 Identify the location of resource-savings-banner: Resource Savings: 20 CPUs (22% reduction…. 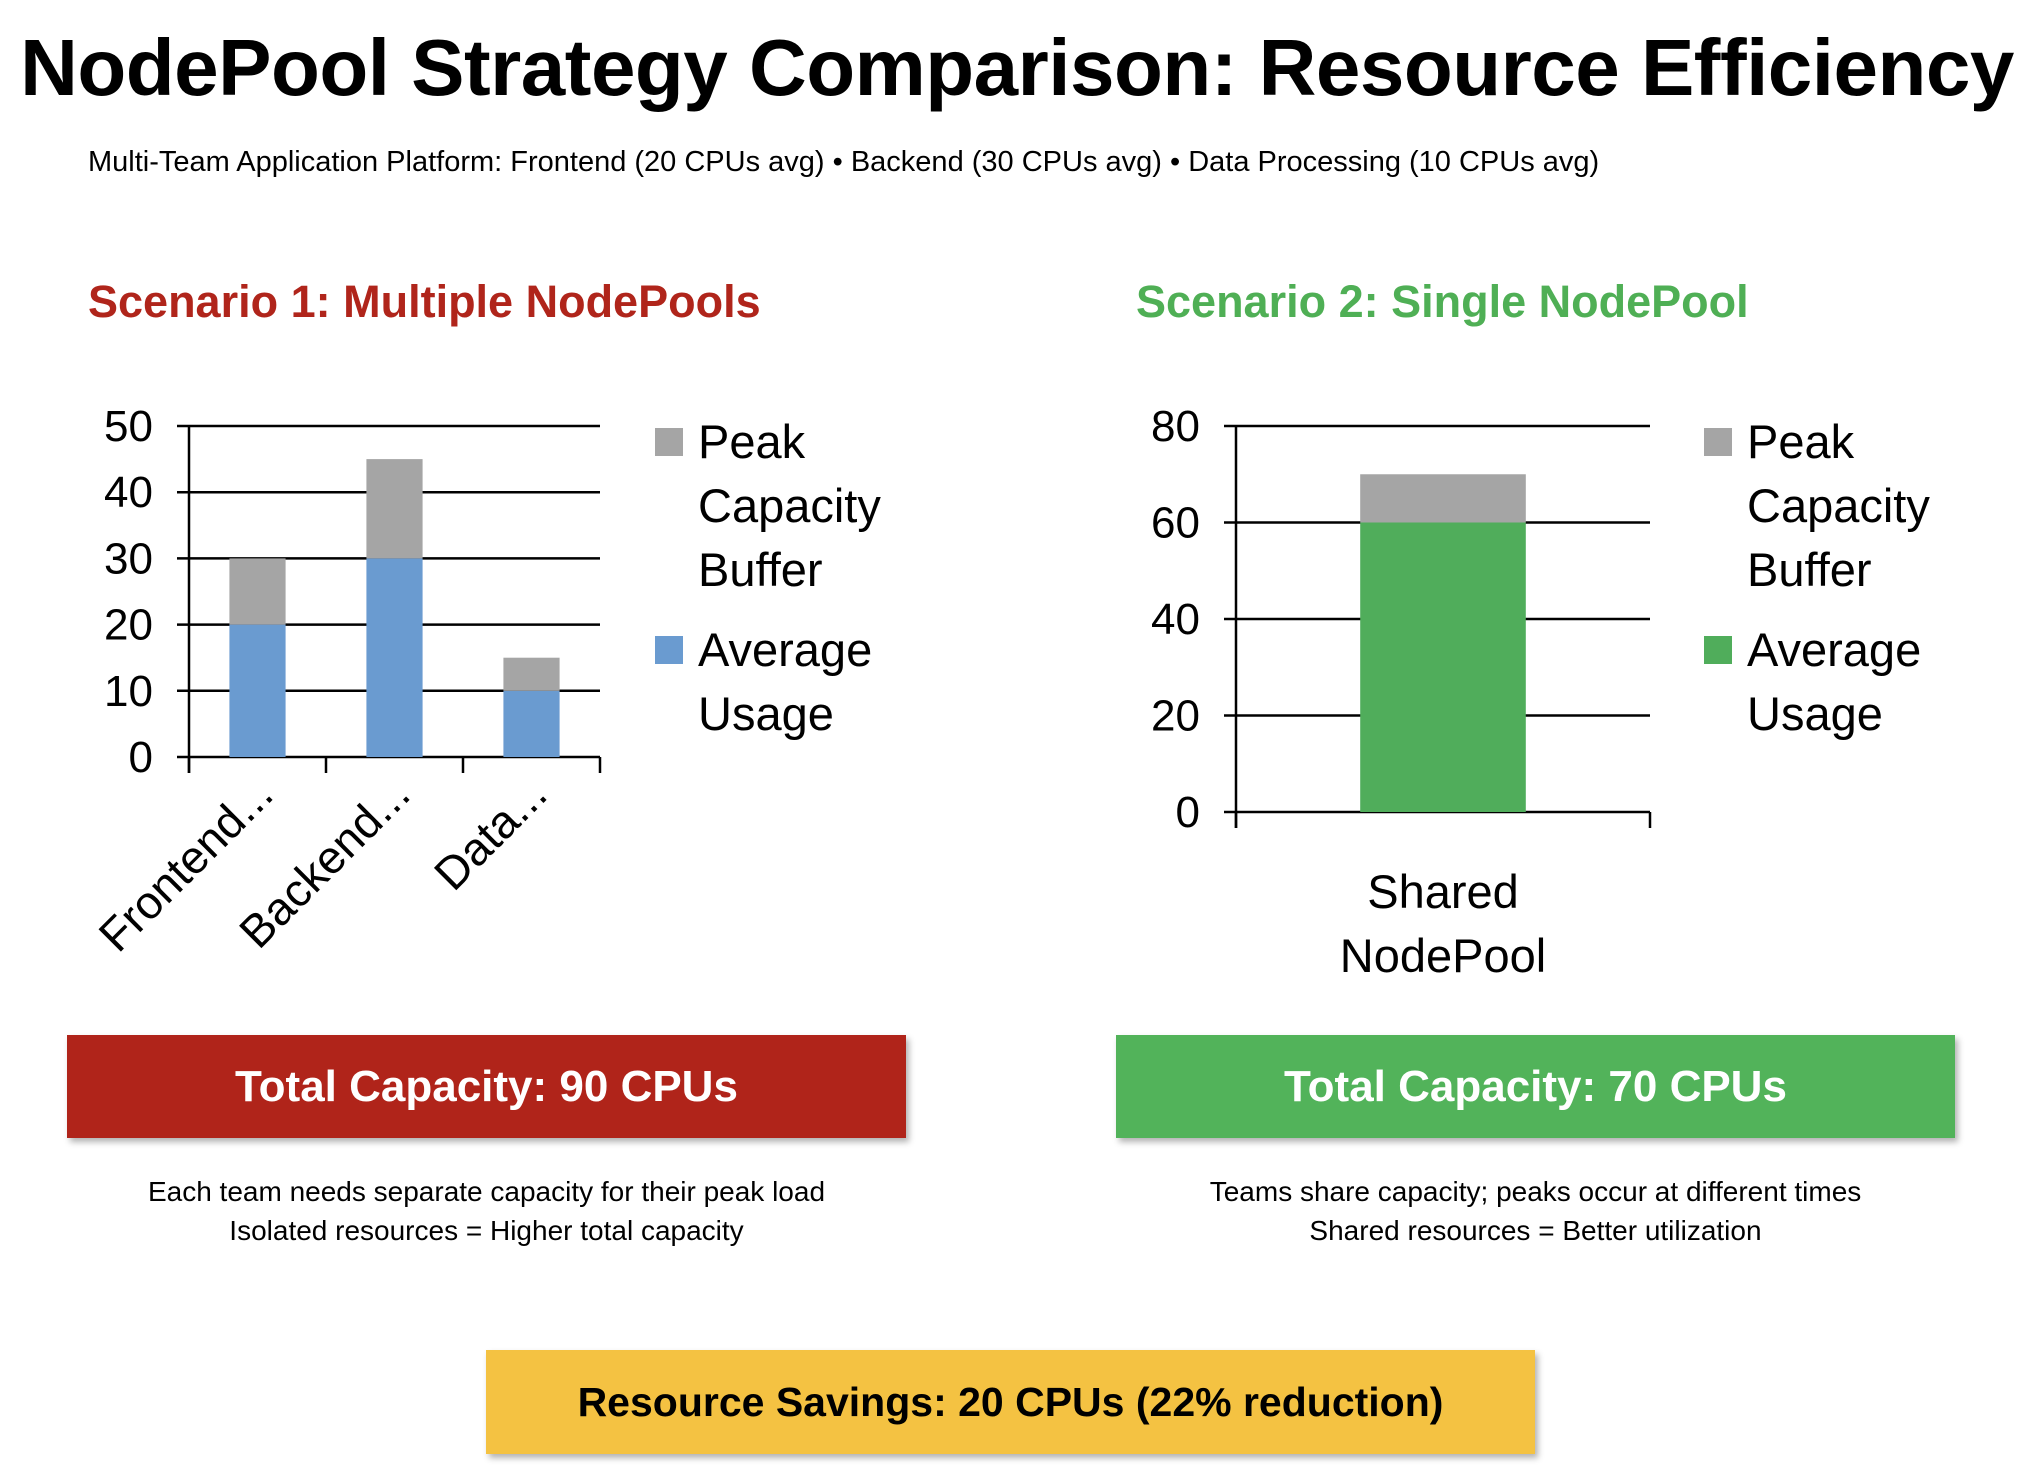
(1010, 1402).